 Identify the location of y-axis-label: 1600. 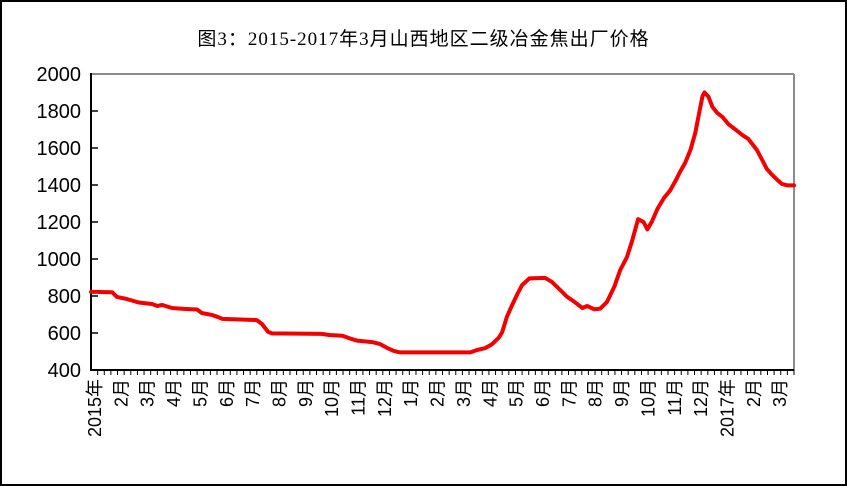
(59, 149).